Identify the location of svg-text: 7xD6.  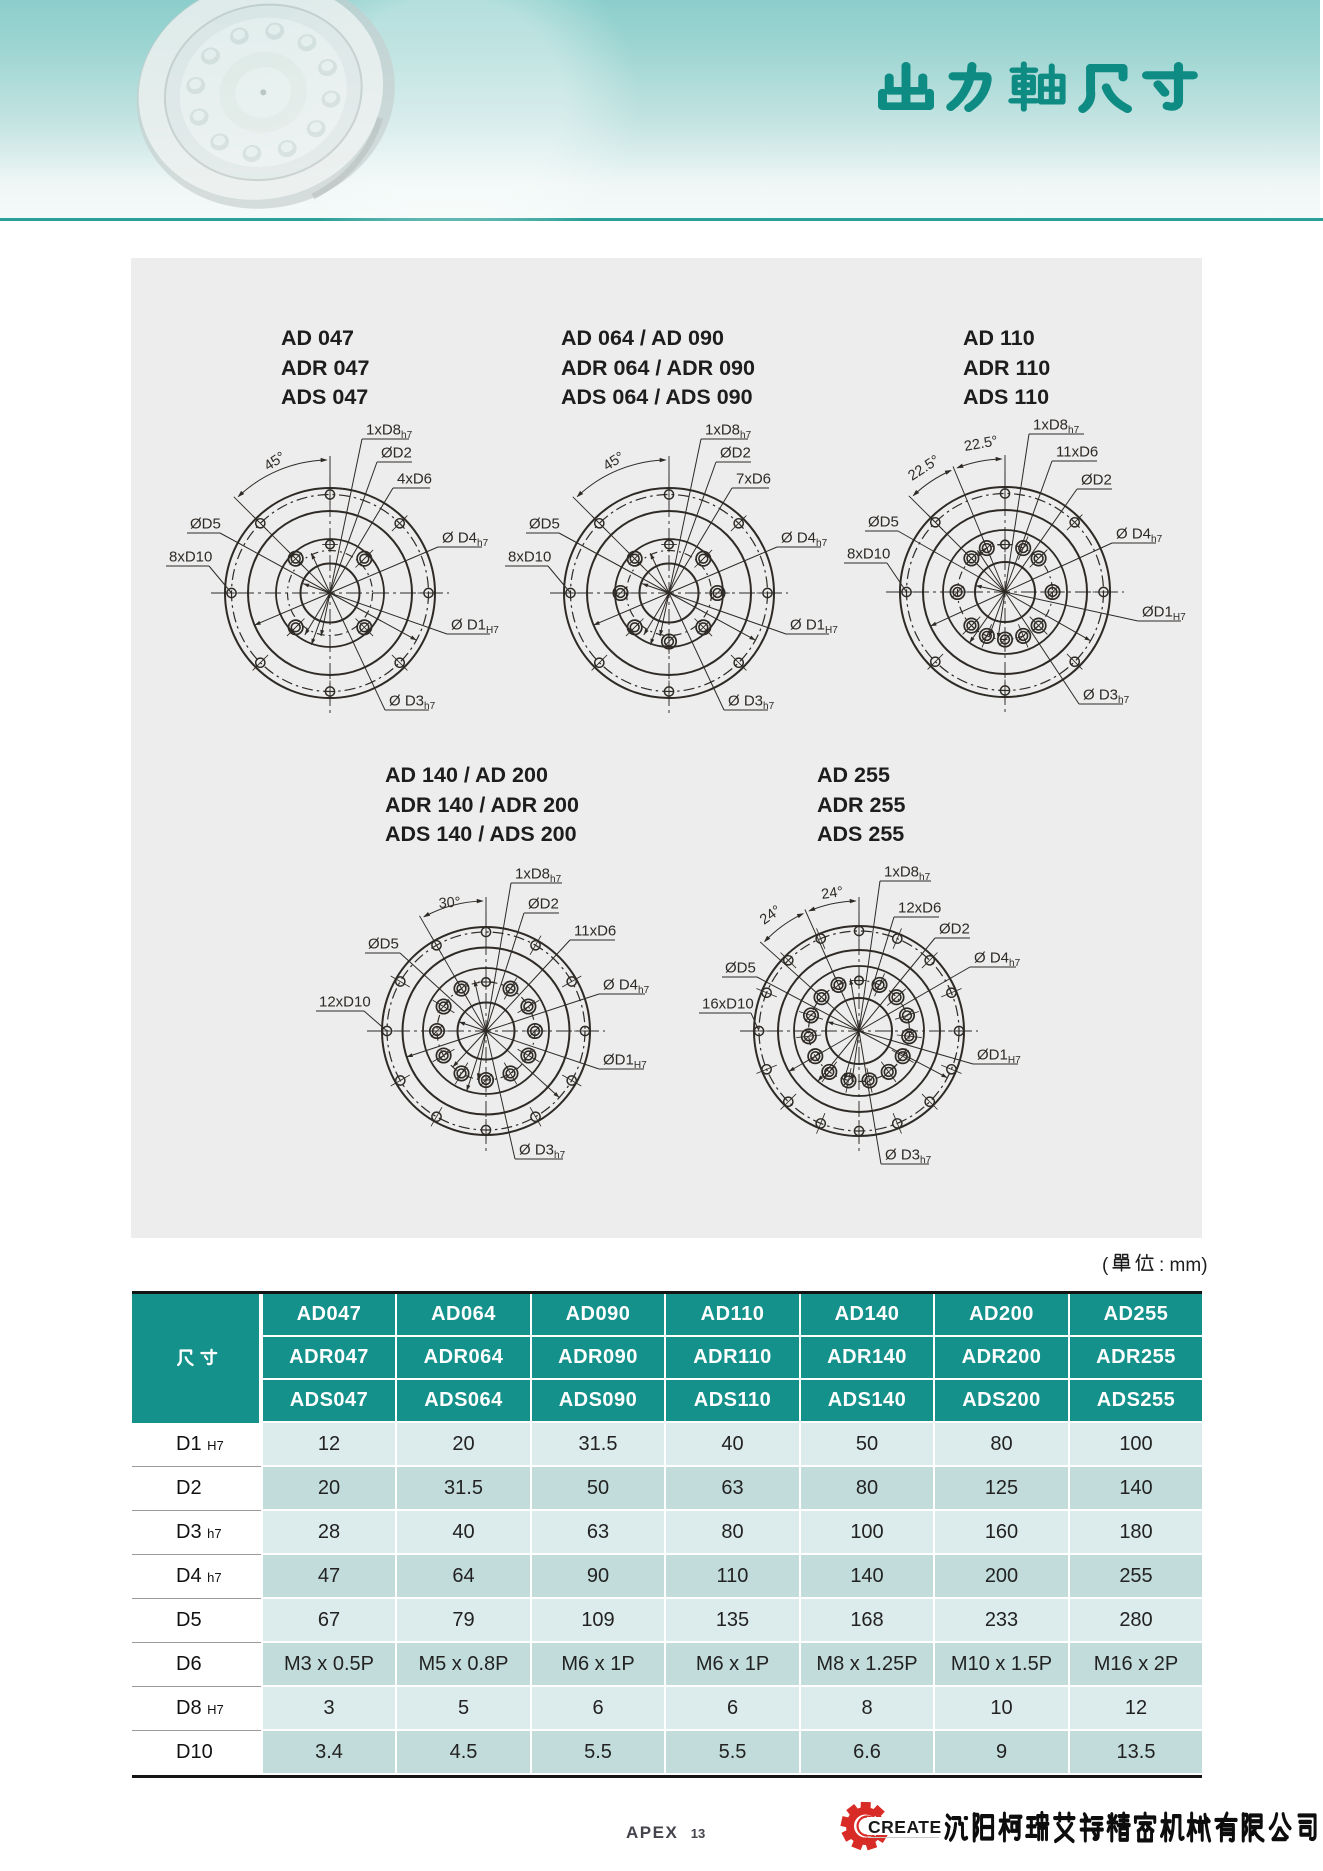
(753, 479).